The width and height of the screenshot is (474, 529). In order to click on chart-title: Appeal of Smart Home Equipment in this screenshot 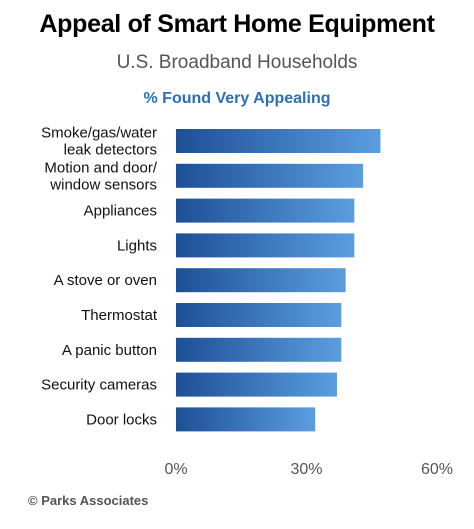, I will do `click(237, 24)`.